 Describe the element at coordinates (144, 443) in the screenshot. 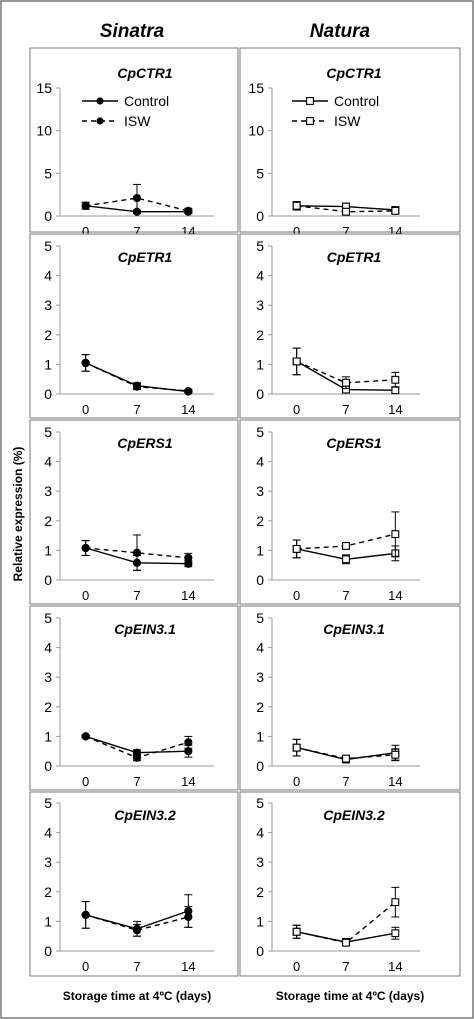

I see `panel-title: CpERS1` at that location.